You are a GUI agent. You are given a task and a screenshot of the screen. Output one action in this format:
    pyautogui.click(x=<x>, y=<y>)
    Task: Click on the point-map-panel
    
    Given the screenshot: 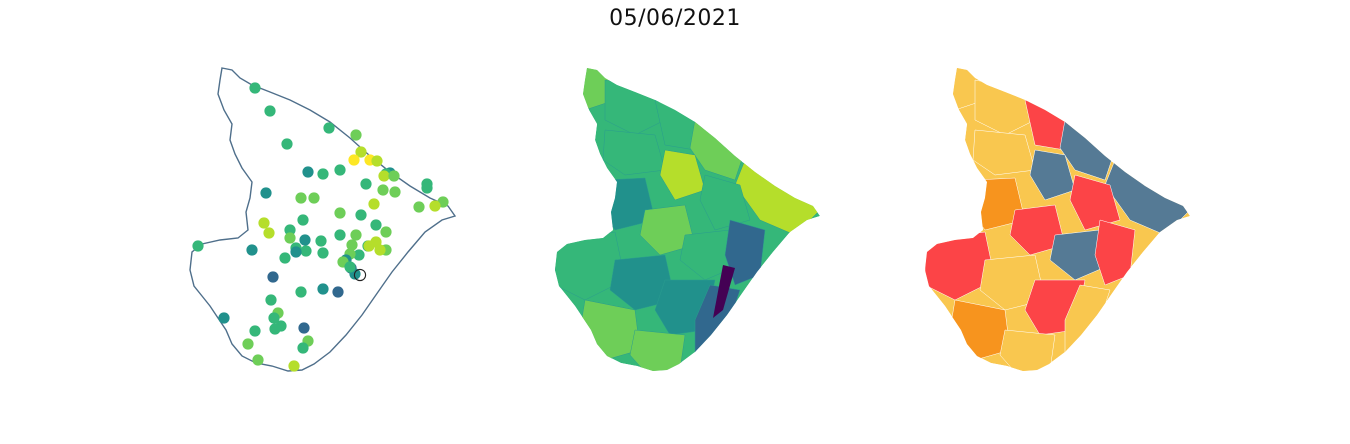 What is the action you would take?
    pyautogui.click(x=323, y=219)
    